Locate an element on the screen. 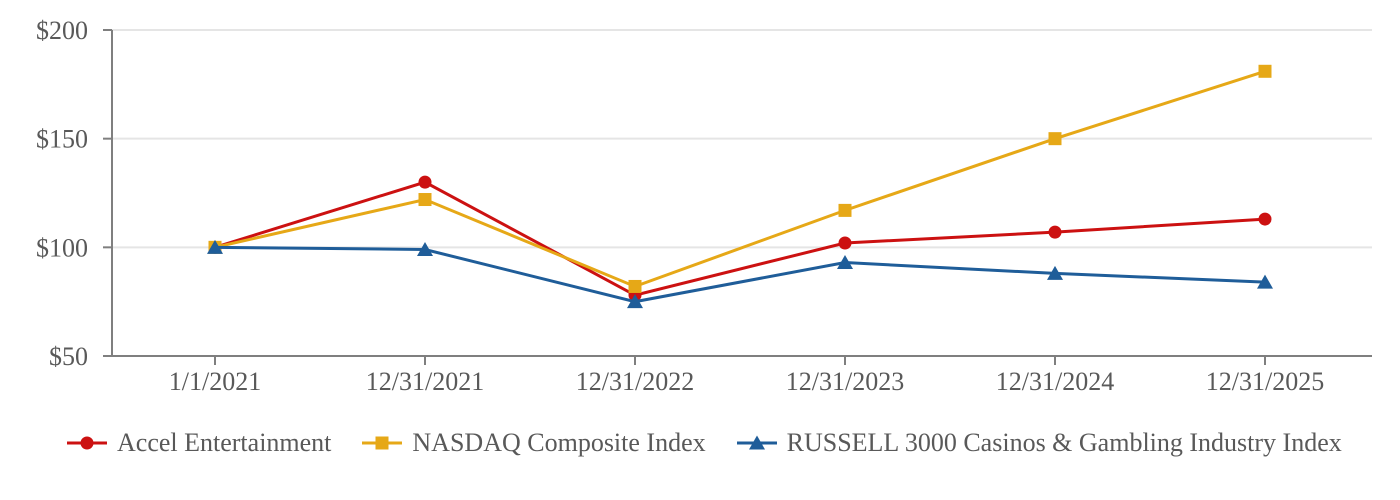 This screenshot has height=500, width=1400. legend-marker-square is located at coordinates (382, 443).